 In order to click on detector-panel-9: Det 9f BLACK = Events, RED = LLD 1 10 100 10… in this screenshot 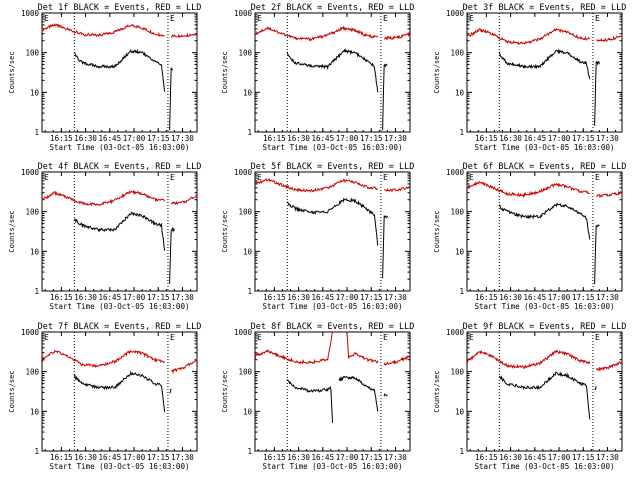, I will do `click(529, 396)`.